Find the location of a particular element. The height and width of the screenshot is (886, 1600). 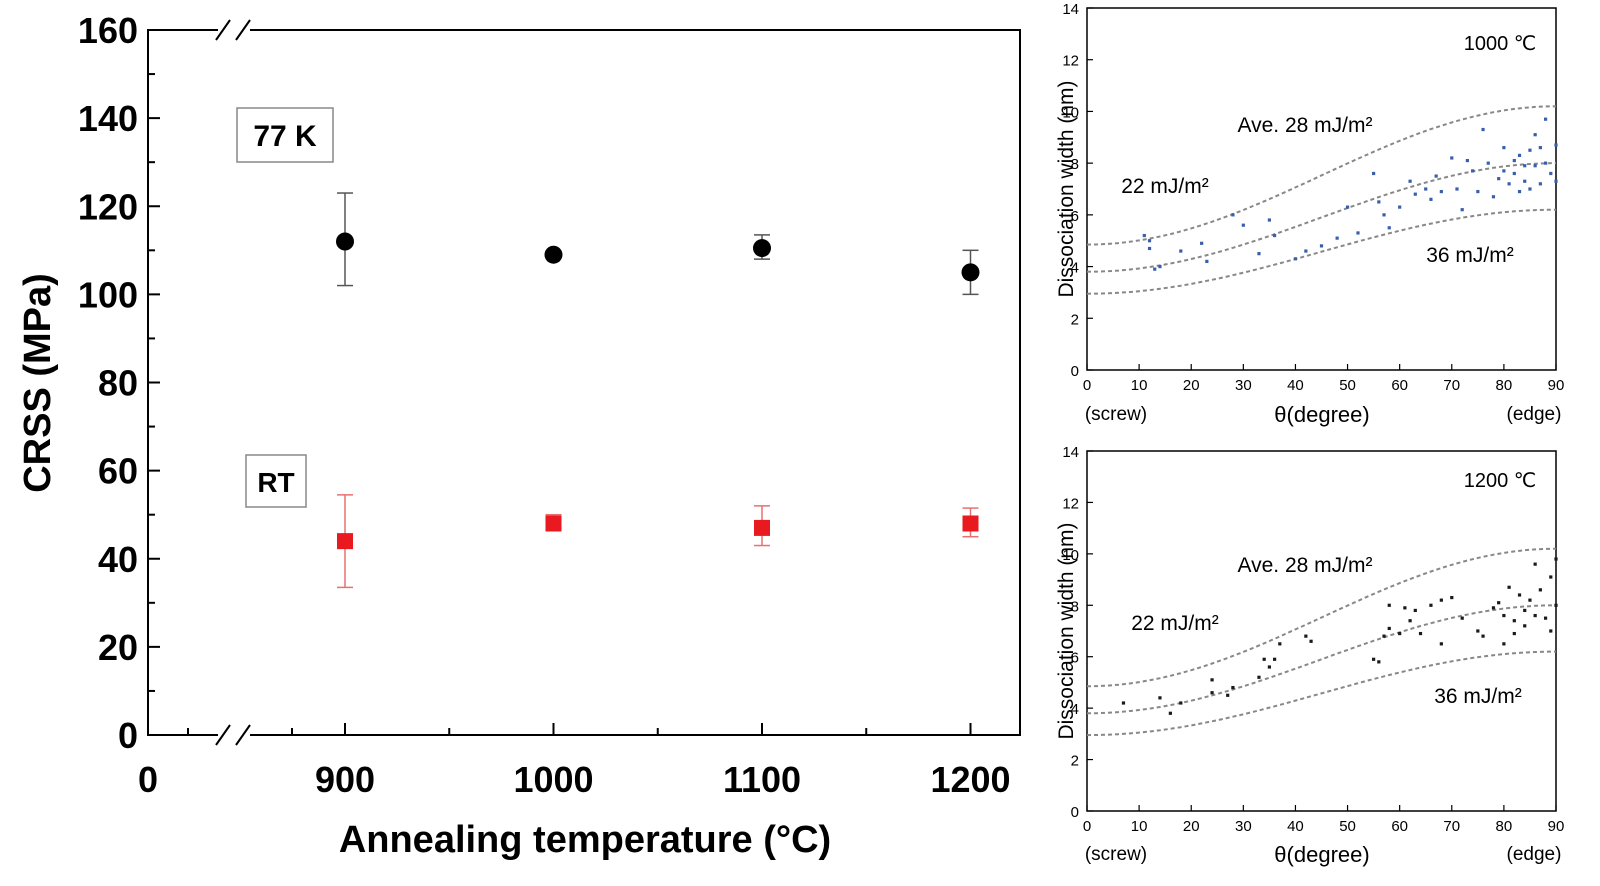

y-tick-label: 12 is located at coordinates (1070, 503).